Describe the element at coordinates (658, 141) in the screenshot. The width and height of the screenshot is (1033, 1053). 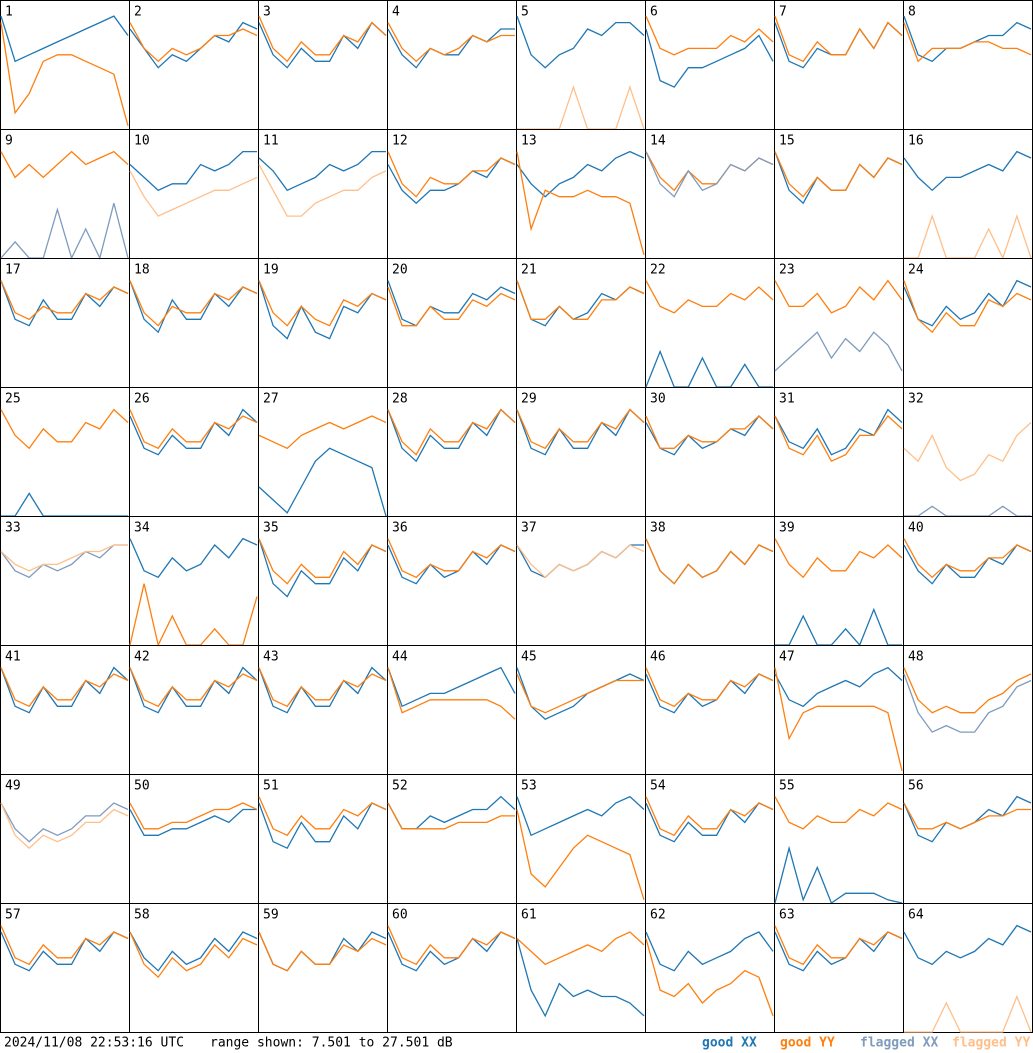
I see `panel-label: 14` at that location.